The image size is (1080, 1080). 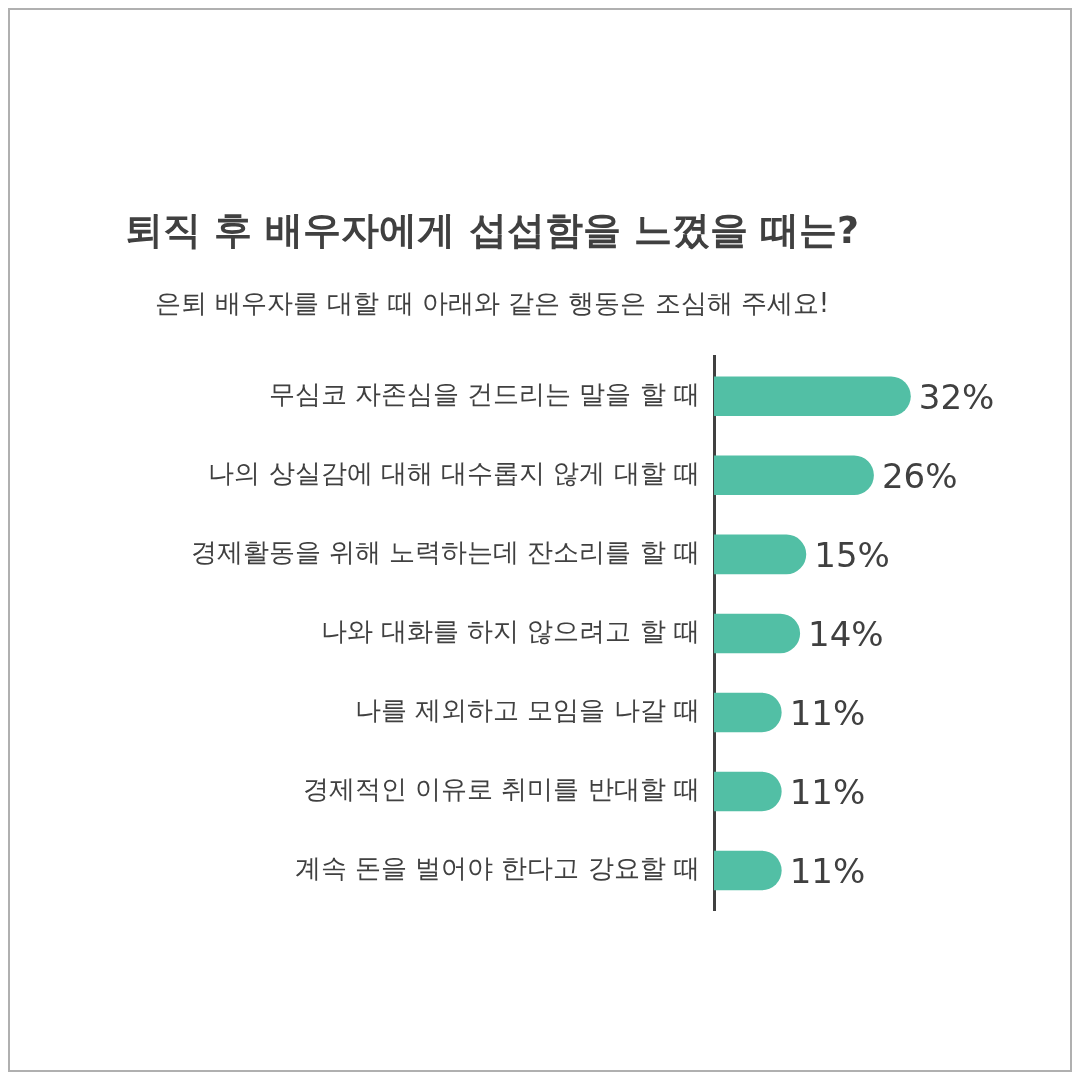 What do you see at coordinates (919, 476) in the screenshot?
I see `data-label: 26%` at bounding box center [919, 476].